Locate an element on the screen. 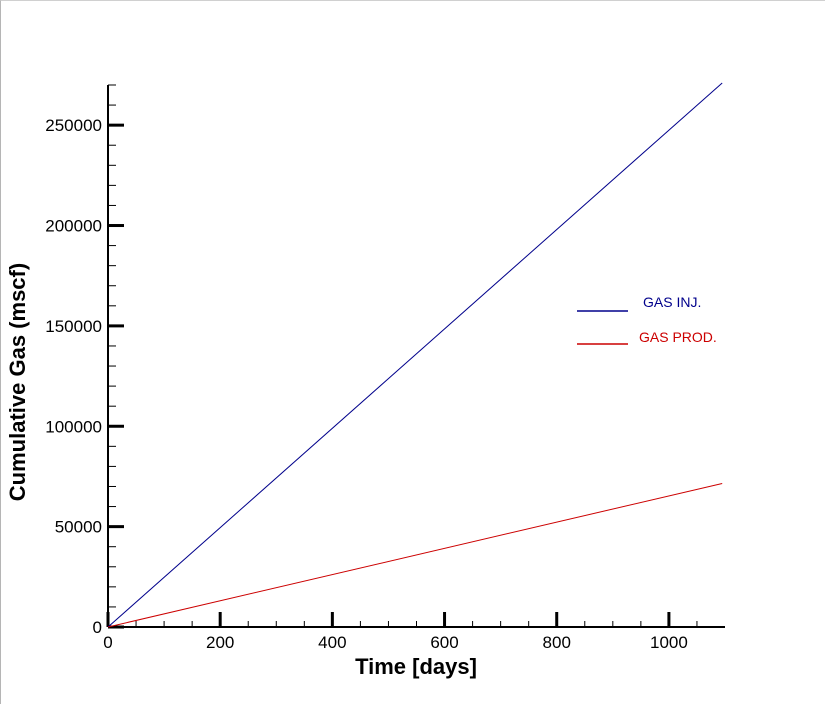 The image size is (826, 705). y-tick-label: 250000 is located at coordinates (73, 125).